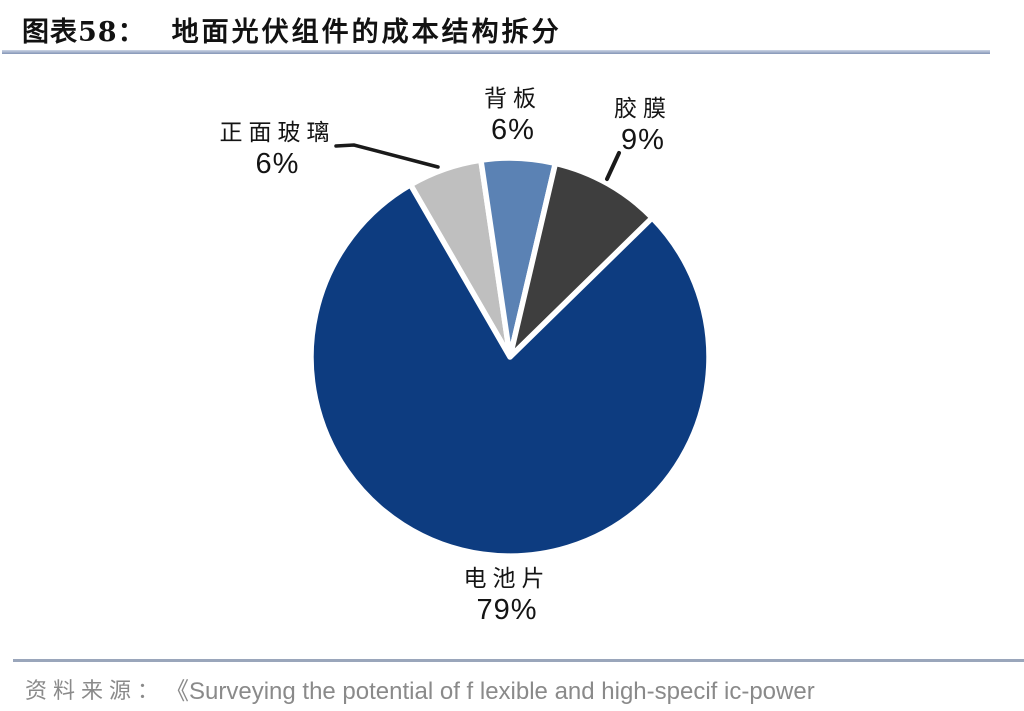 This screenshot has width=1024, height=711. I want to click on pie-label-backsheet-name: 背板, so click(513, 99).